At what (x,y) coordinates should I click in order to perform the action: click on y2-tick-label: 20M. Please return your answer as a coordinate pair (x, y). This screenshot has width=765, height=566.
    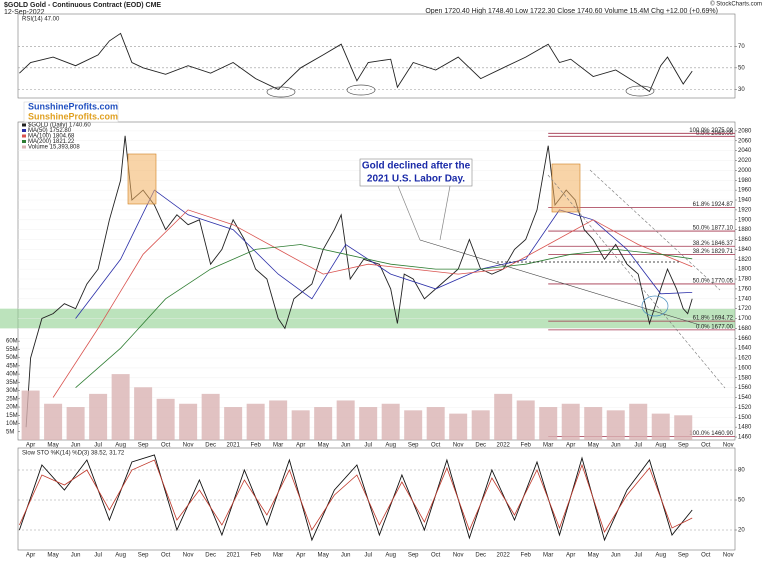
    Looking at the image, I should click on (12, 408).